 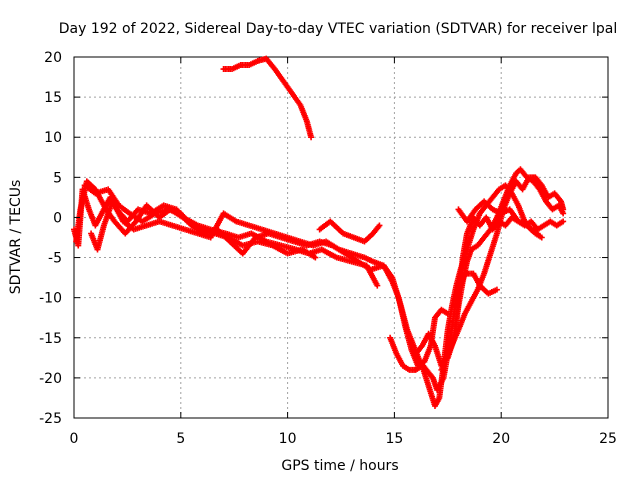 I want to click on x-axis-title: GPS time / hours, so click(x=339, y=466).